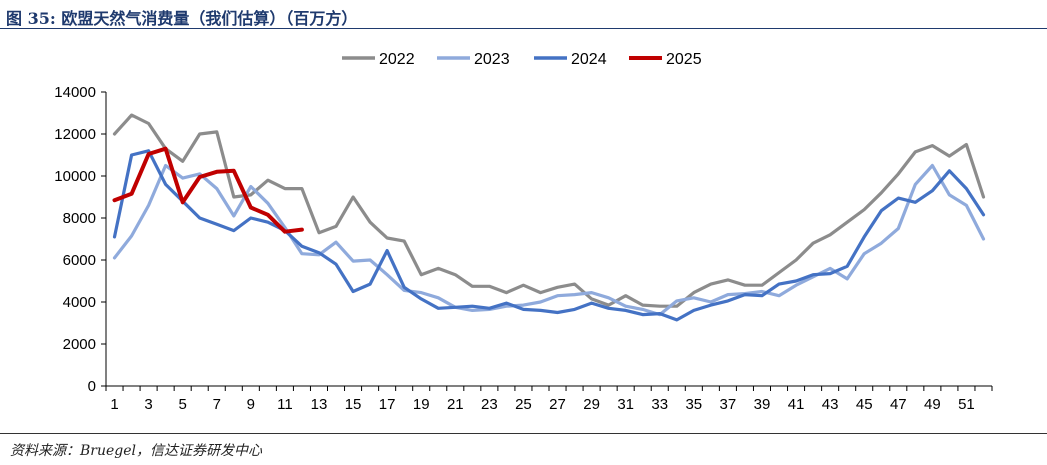 This screenshot has width=1047, height=465. I want to click on legend-label-2025: 2025, so click(684, 59).